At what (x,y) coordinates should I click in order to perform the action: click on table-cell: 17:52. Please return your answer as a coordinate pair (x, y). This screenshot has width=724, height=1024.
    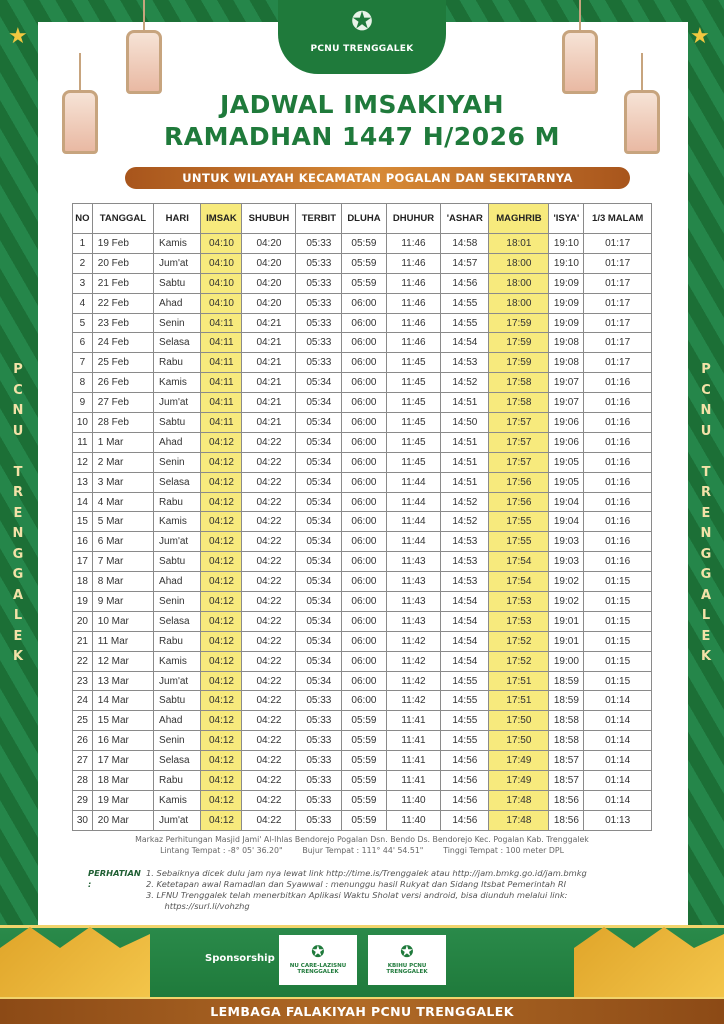
    Looking at the image, I should click on (519, 641).